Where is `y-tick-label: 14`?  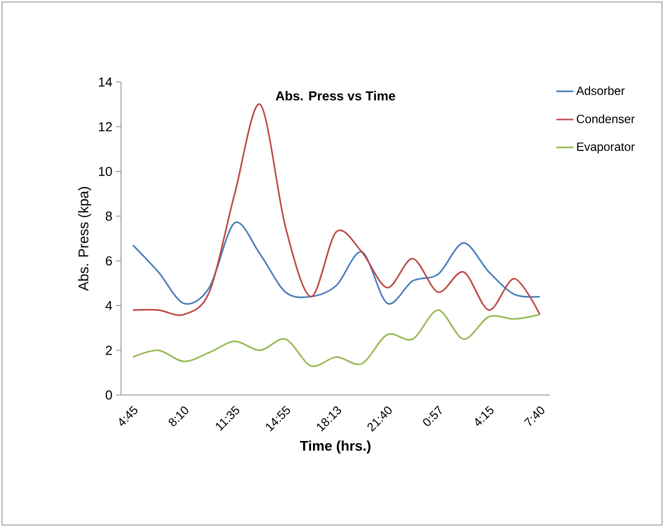 y-tick-label: 14 is located at coordinates (105, 82).